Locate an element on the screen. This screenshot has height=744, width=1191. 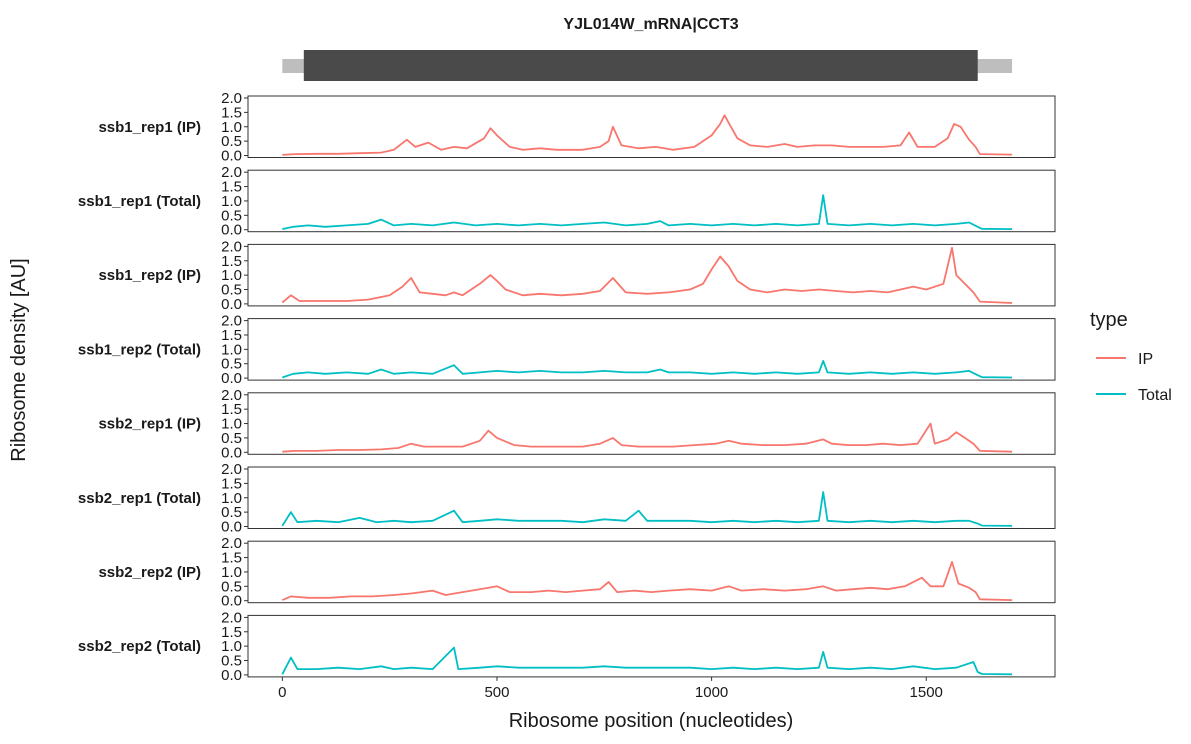
facet-panel: 0.00.51.01.52.0 ssb2_rep2 (Total) is located at coordinates (567, 646).